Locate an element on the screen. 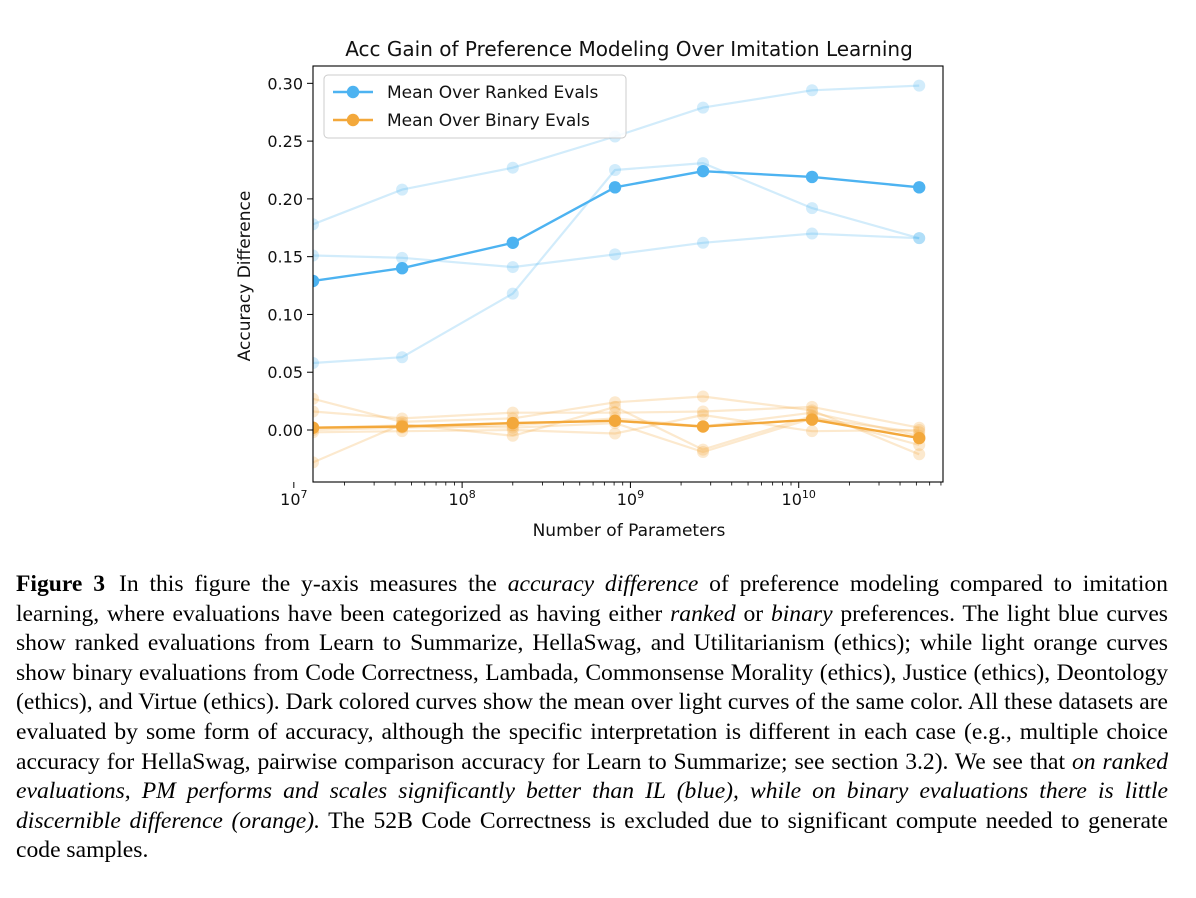  y-tick-label-5: 0.25 is located at coordinates (285, 141).